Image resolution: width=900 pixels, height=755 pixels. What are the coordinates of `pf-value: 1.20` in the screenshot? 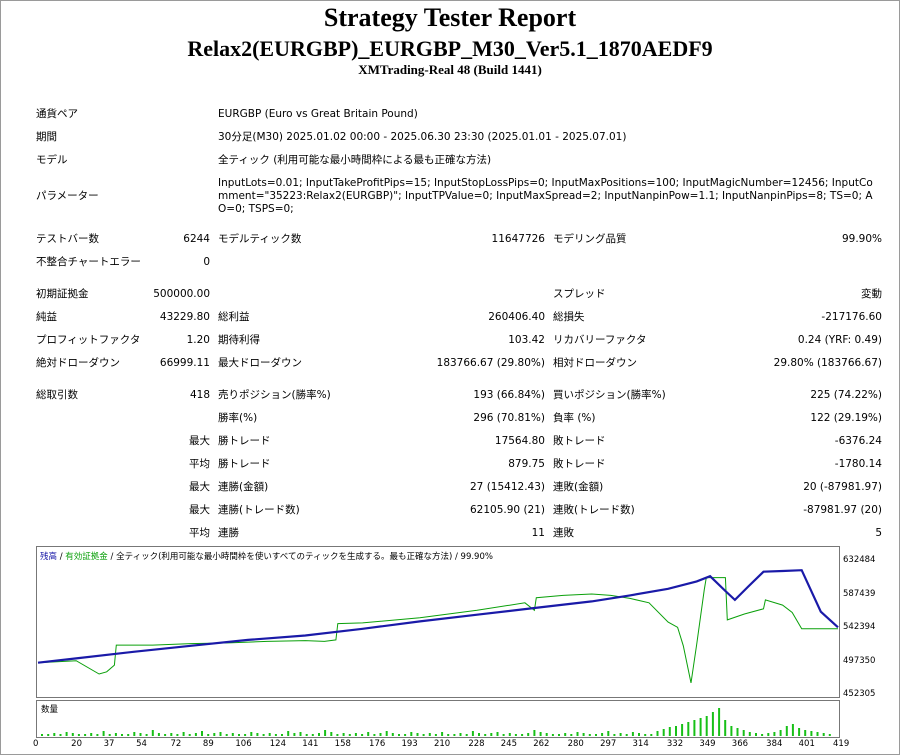 It's located at (198, 340).